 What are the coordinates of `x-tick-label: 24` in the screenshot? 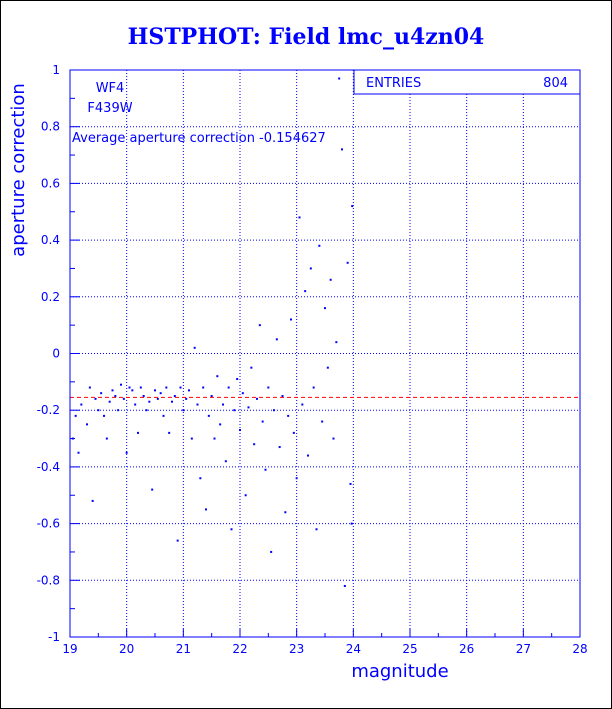 It's located at (353, 649).